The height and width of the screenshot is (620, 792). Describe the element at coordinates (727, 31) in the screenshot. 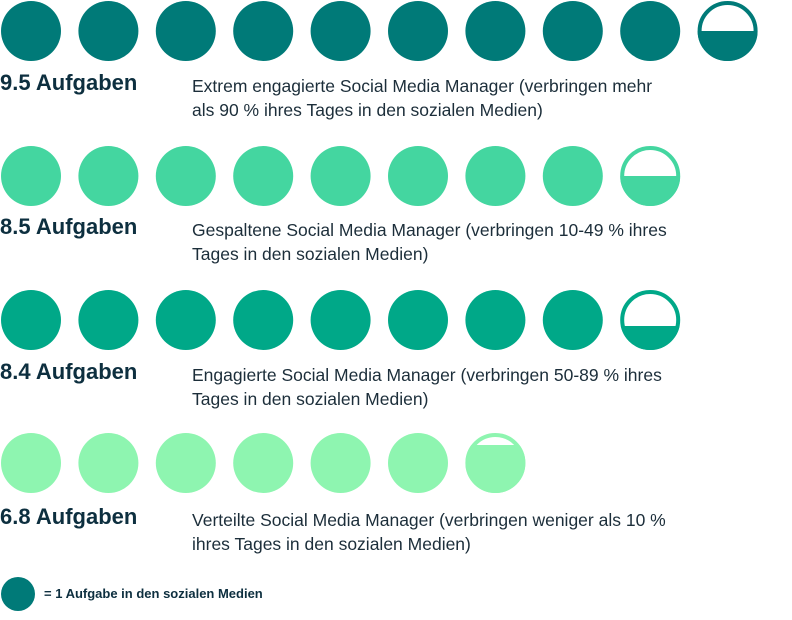

I see `row-1-partial-circle` at that location.